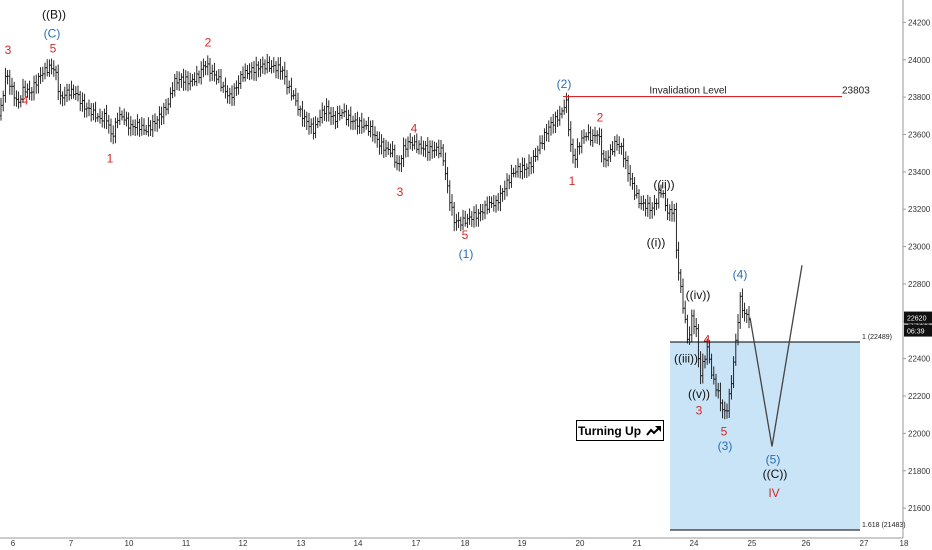  I want to click on wave-label: ((C)), so click(775, 474).